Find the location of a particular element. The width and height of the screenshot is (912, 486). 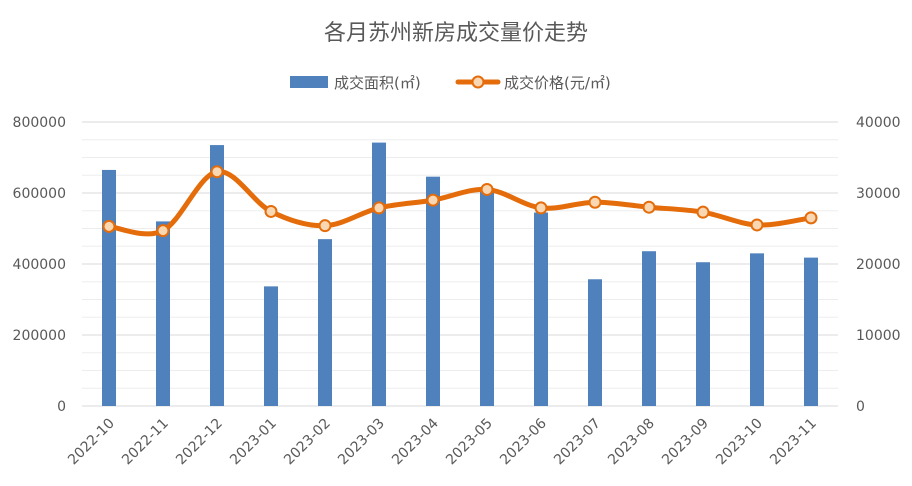

right-tick-label: 30000 is located at coordinates (878, 194).